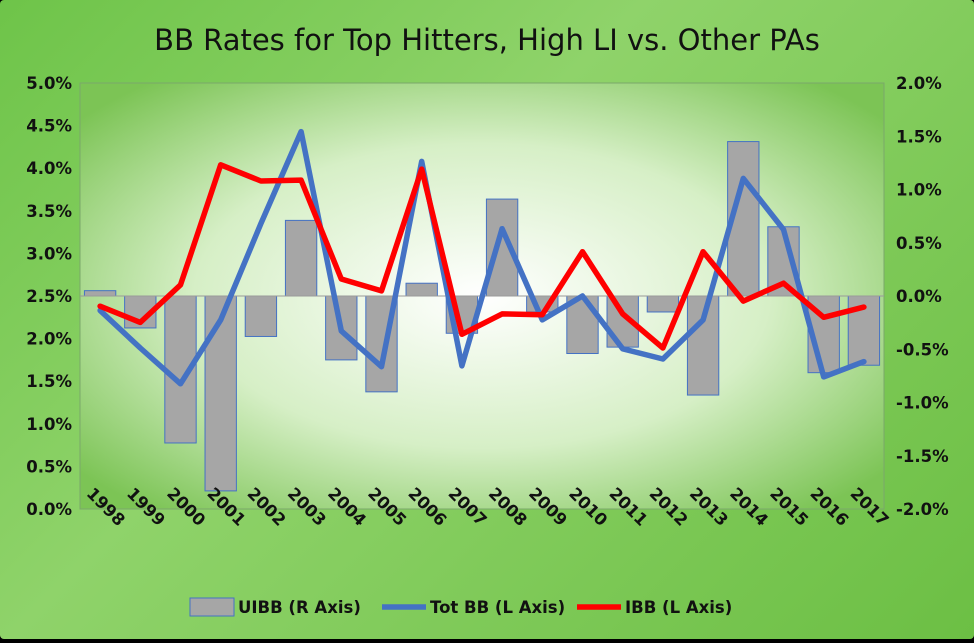  What do you see at coordinates (919, 190) in the screenshot?
I see `right-tick-label: 1.0%` at bounding box center [919, 190].